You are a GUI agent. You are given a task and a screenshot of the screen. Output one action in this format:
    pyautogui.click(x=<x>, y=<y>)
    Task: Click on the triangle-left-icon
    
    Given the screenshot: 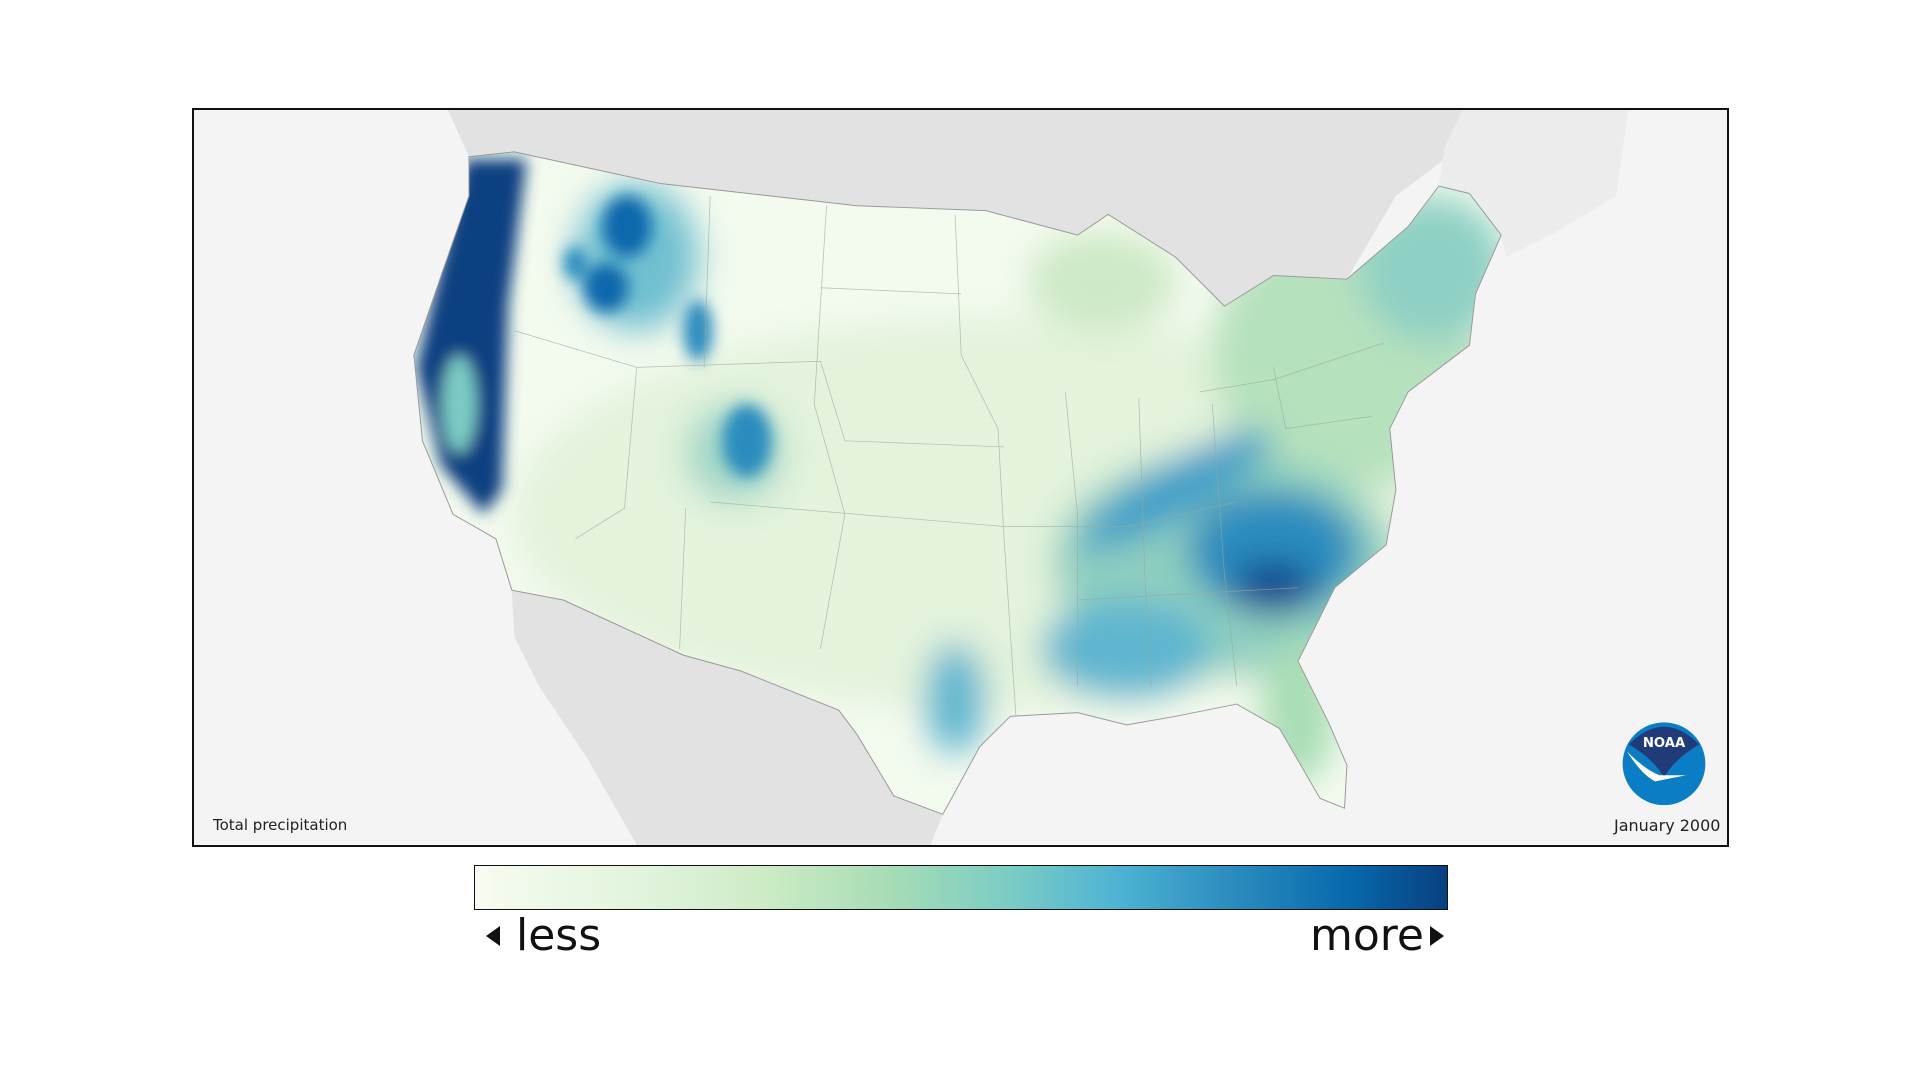 What is the action you would take?
    pyautogui.click(x=493, y=936)
    